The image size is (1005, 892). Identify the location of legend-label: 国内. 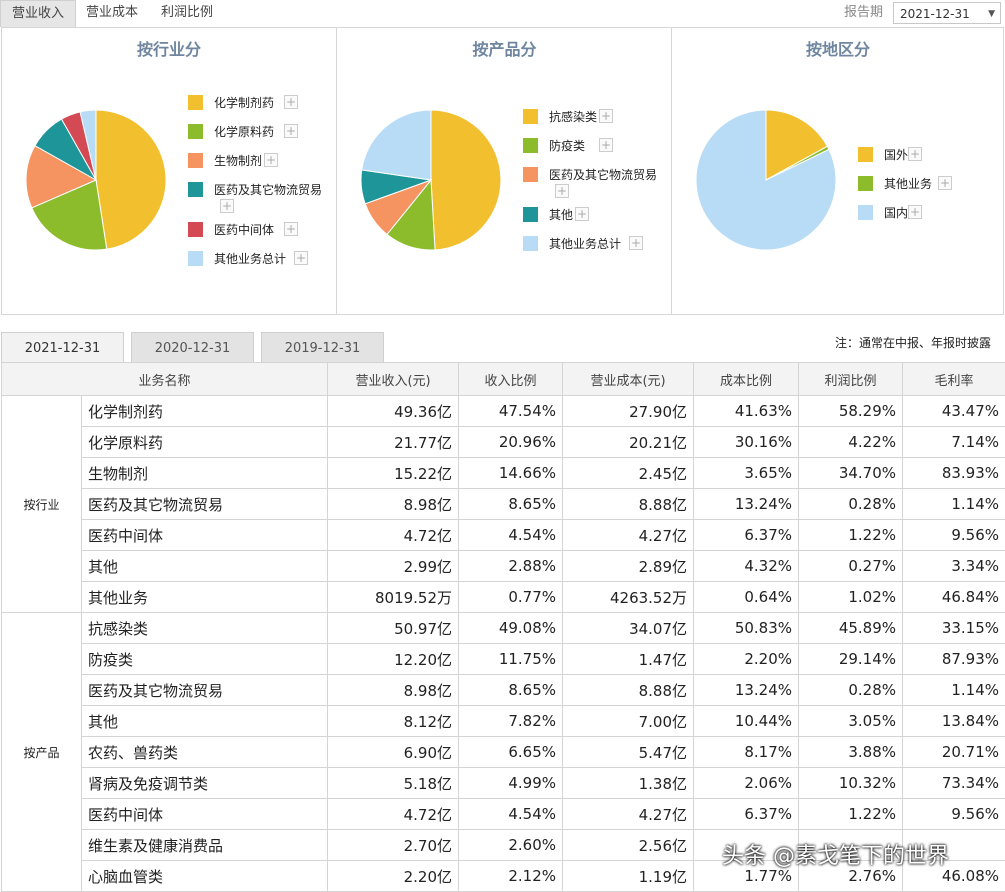
(896, 212).